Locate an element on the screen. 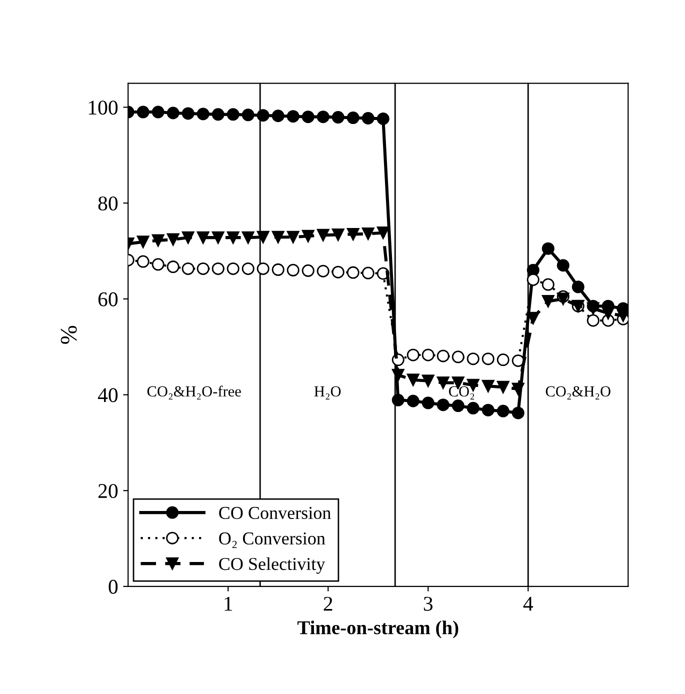 The width and height of the screenshot is (685, 694). x-tick-label: 2 is located at coordinates (328, 603).